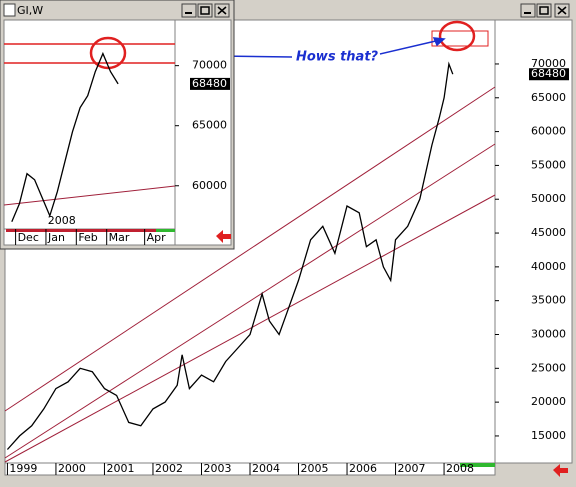 This screenshot has width=576, height=487. What do you see at coordinates (28, 237) in the screenshot?
I see `x-tick-label: Dec` at bounding box center [28, 237].